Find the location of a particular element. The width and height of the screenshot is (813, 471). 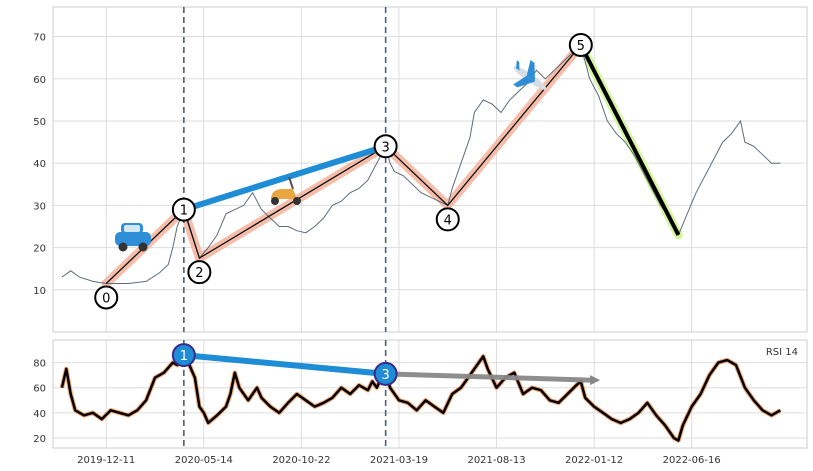

price-y-tick-label: 60 is located at coordinates (39, 80).